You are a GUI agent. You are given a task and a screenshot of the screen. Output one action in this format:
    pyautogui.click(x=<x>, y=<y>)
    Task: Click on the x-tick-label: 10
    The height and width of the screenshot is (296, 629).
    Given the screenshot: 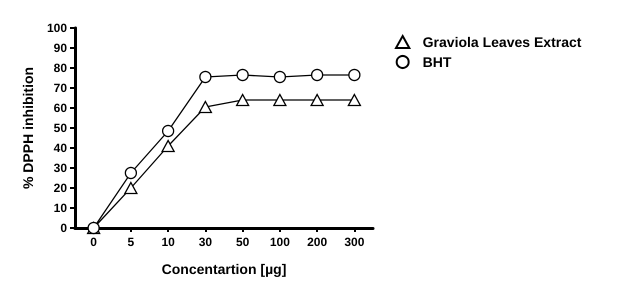 What is the action you would take?
    pyautogui.click(x=168, y=242)
    